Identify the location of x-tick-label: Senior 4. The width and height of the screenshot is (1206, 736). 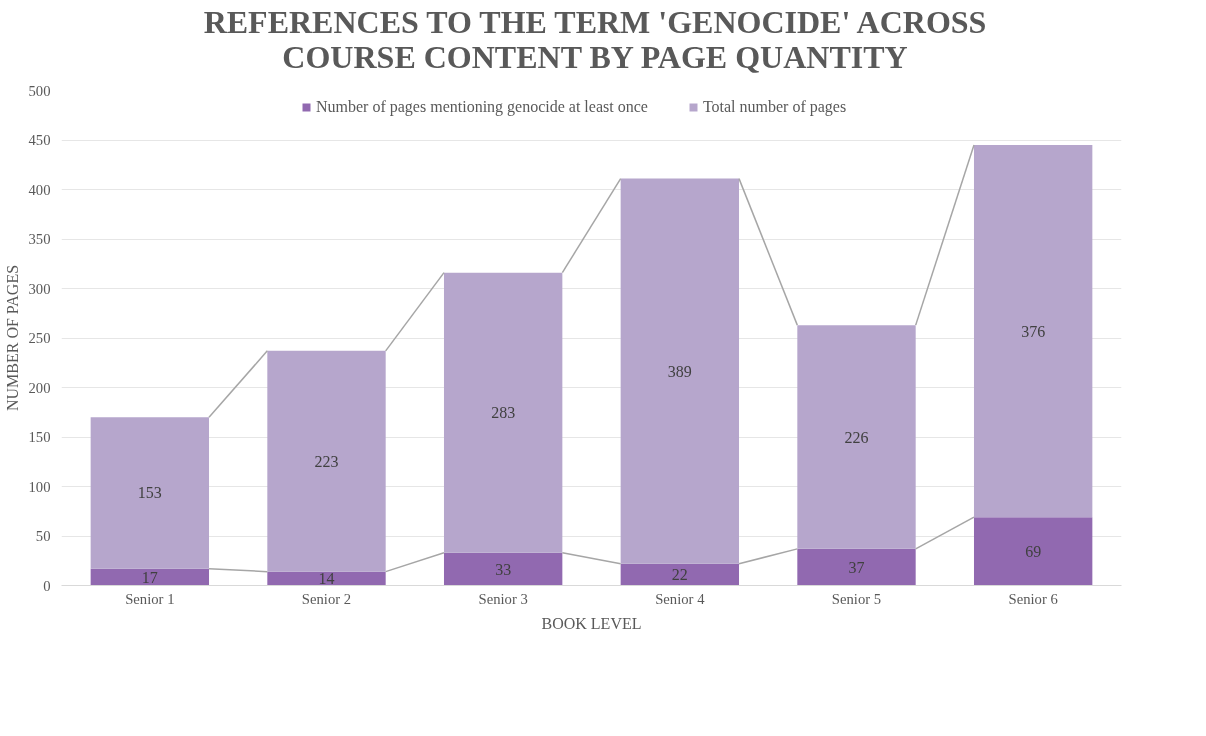
(680, 598).